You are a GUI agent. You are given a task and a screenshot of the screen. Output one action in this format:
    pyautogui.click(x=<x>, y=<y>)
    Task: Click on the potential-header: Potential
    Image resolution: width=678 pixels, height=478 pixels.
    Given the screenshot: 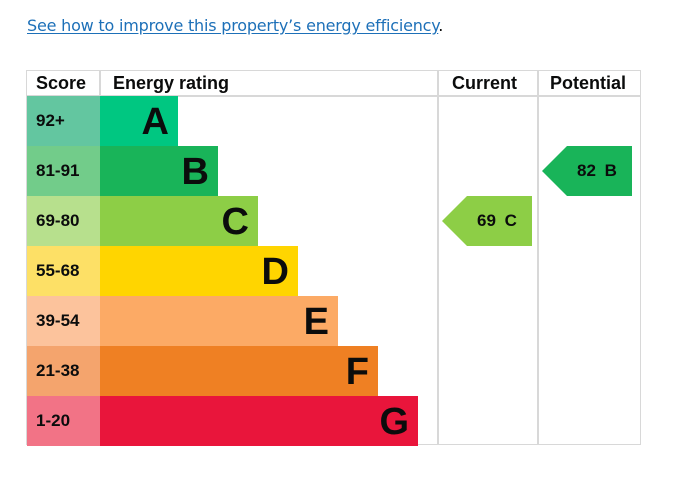 What is the action you would take?
    pyautogui.click(x=588, y=83)
    